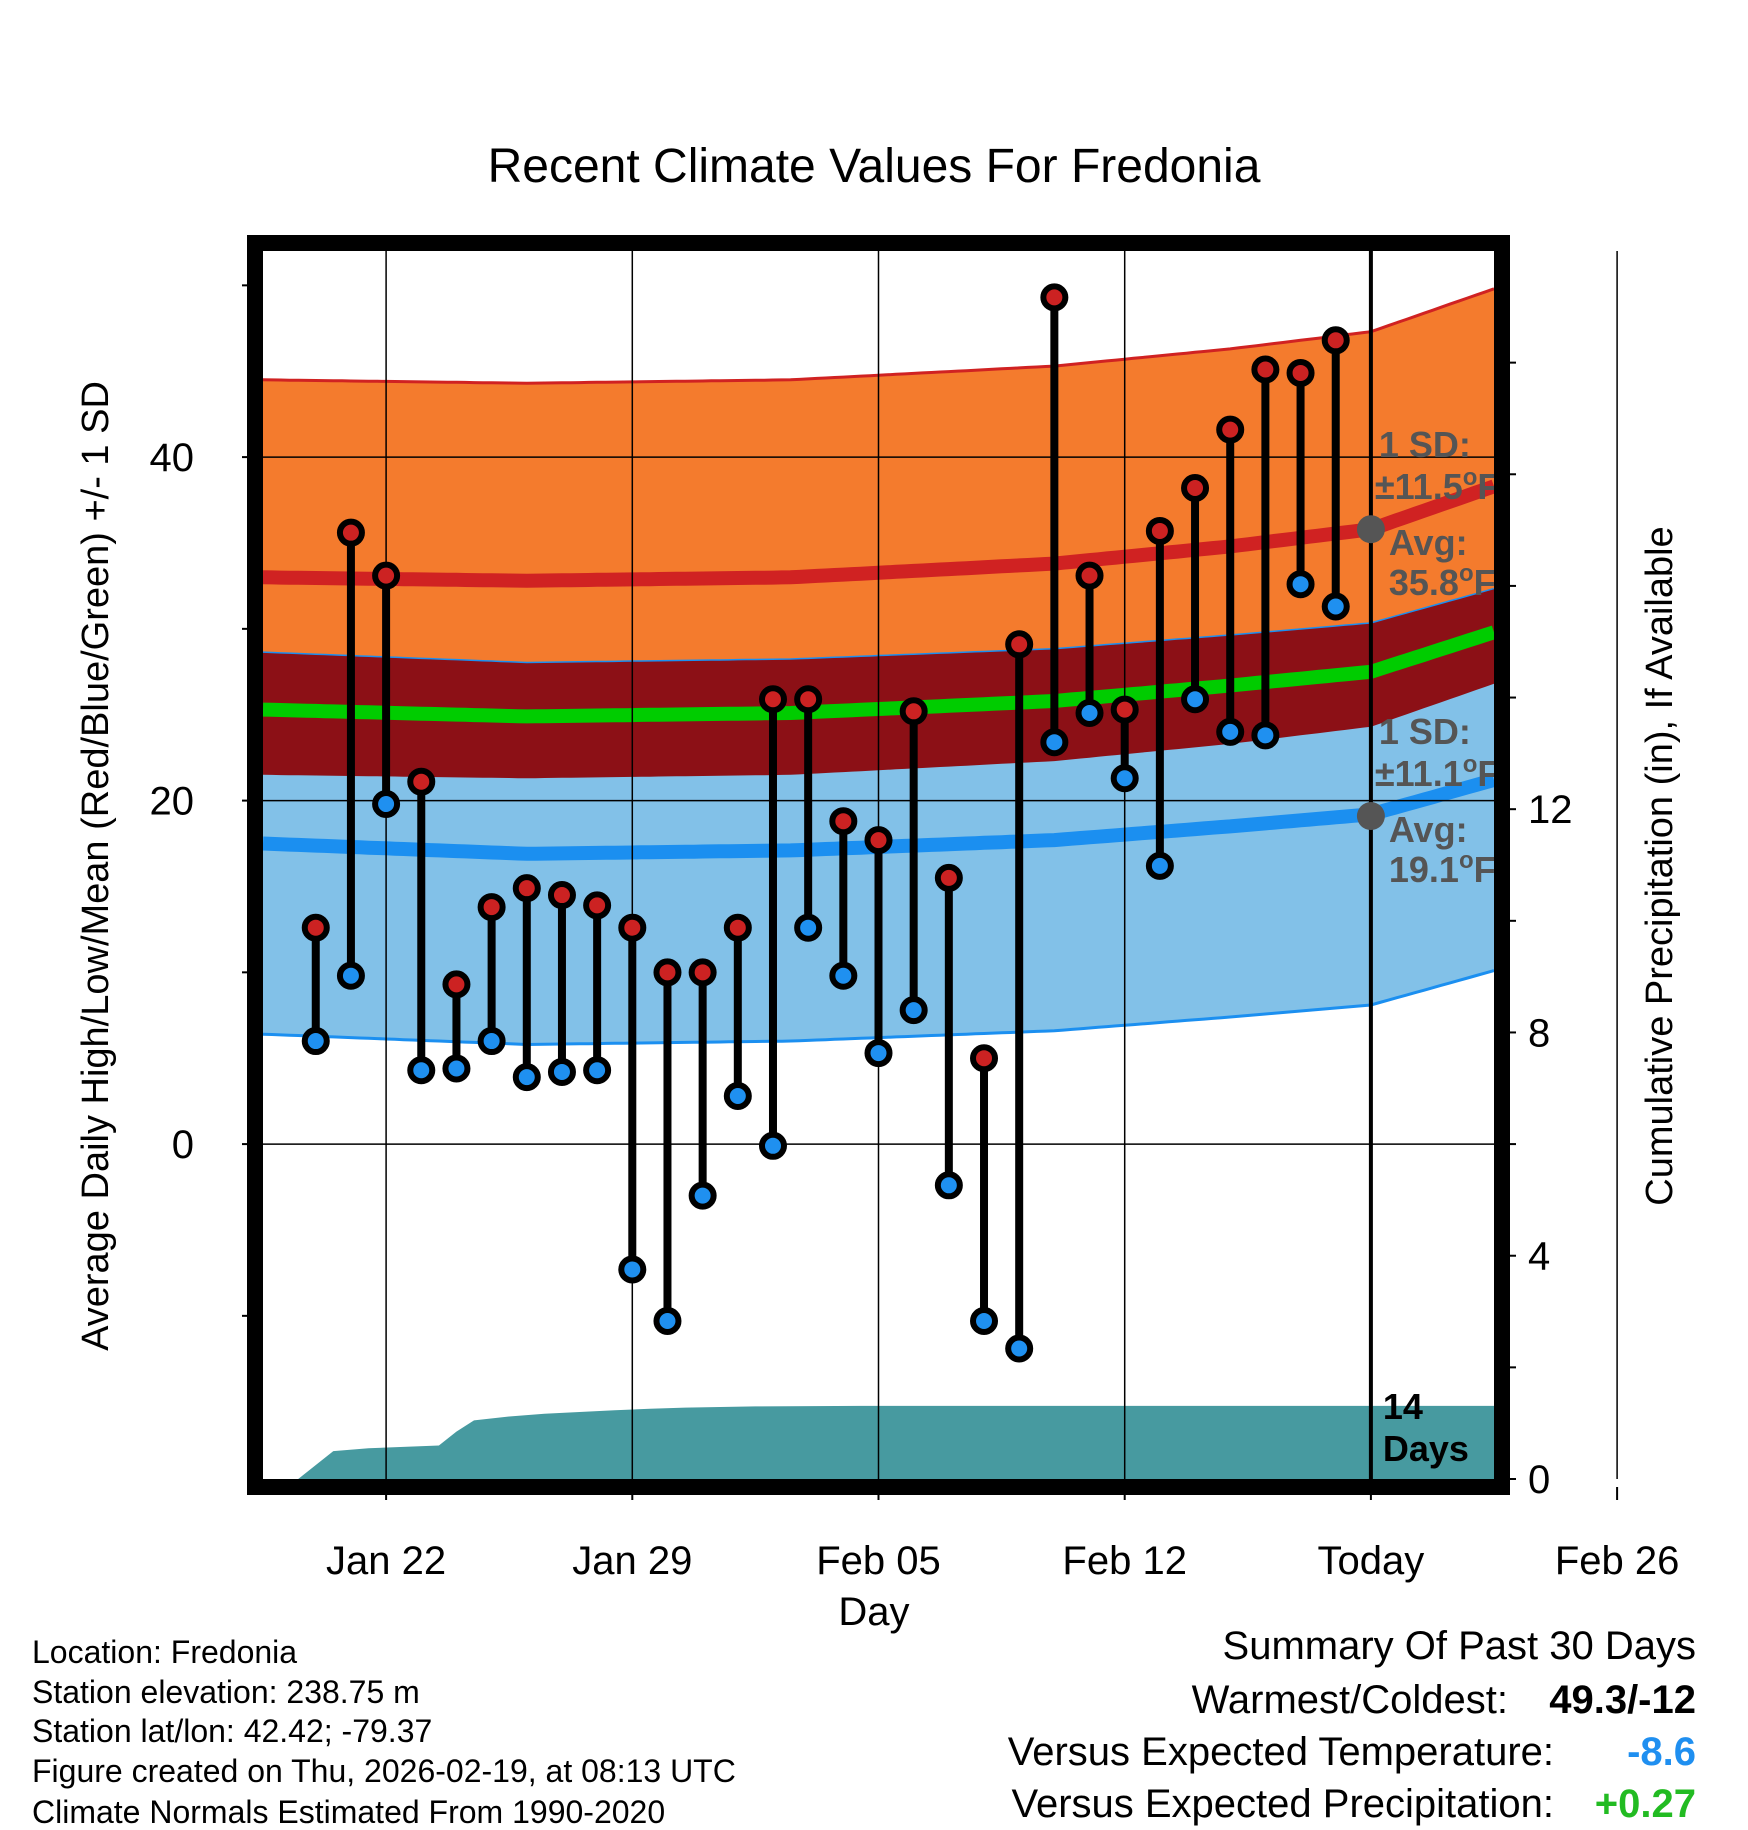  I want to click on summary-warm-cold-label: Warmest/Coldest:, so click(1349, 1700).